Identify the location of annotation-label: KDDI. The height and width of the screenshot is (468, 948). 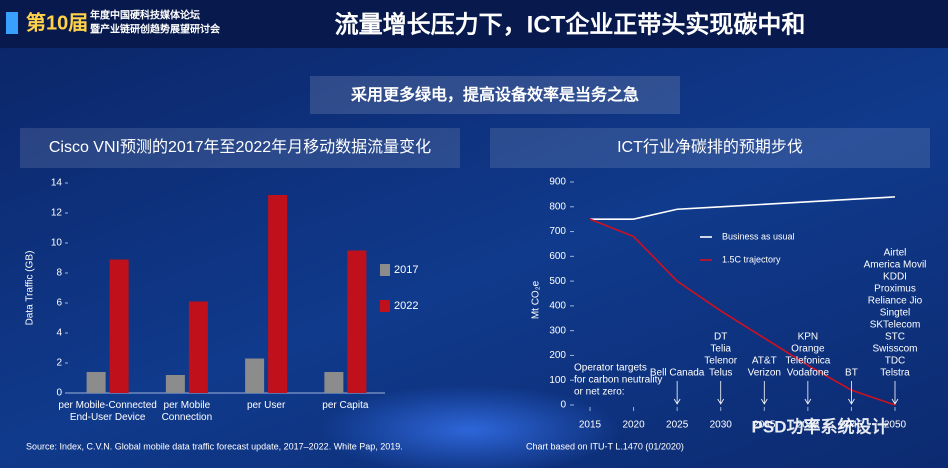
(895, 277).